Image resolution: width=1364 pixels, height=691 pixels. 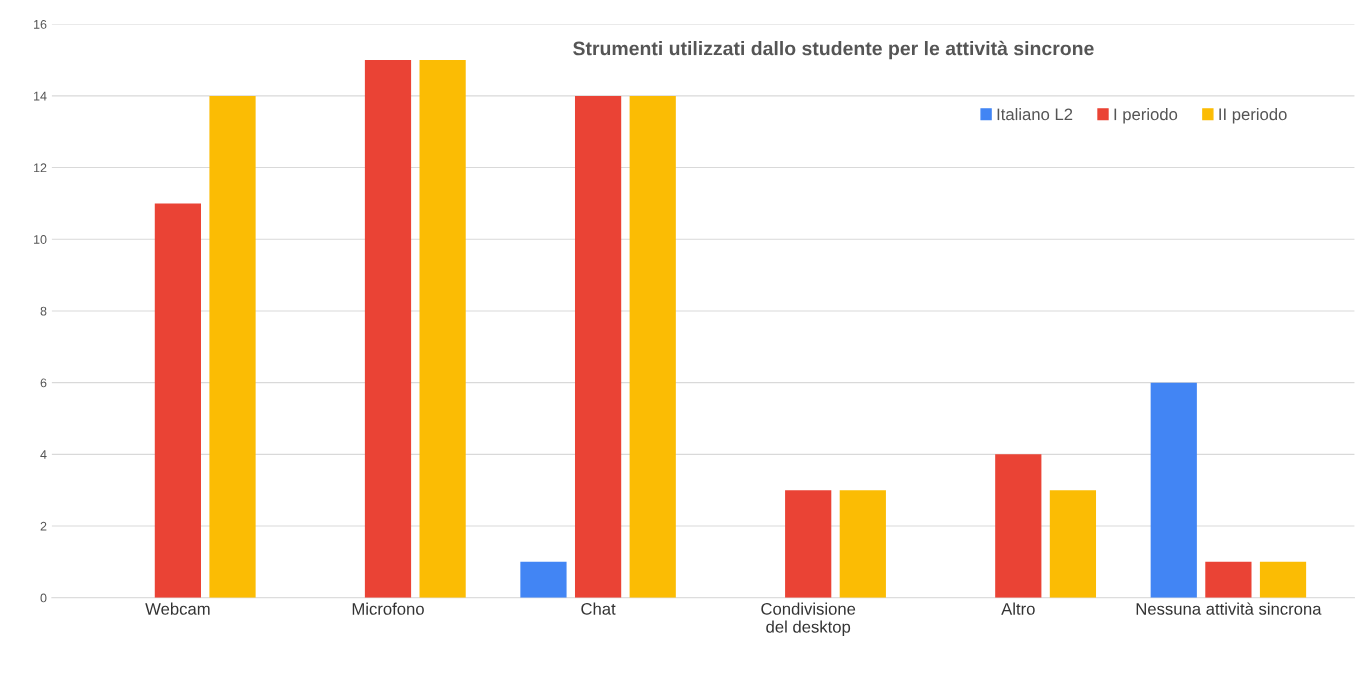 I want to click on x-tick-label: Webcam, so click(x=177, y=608).